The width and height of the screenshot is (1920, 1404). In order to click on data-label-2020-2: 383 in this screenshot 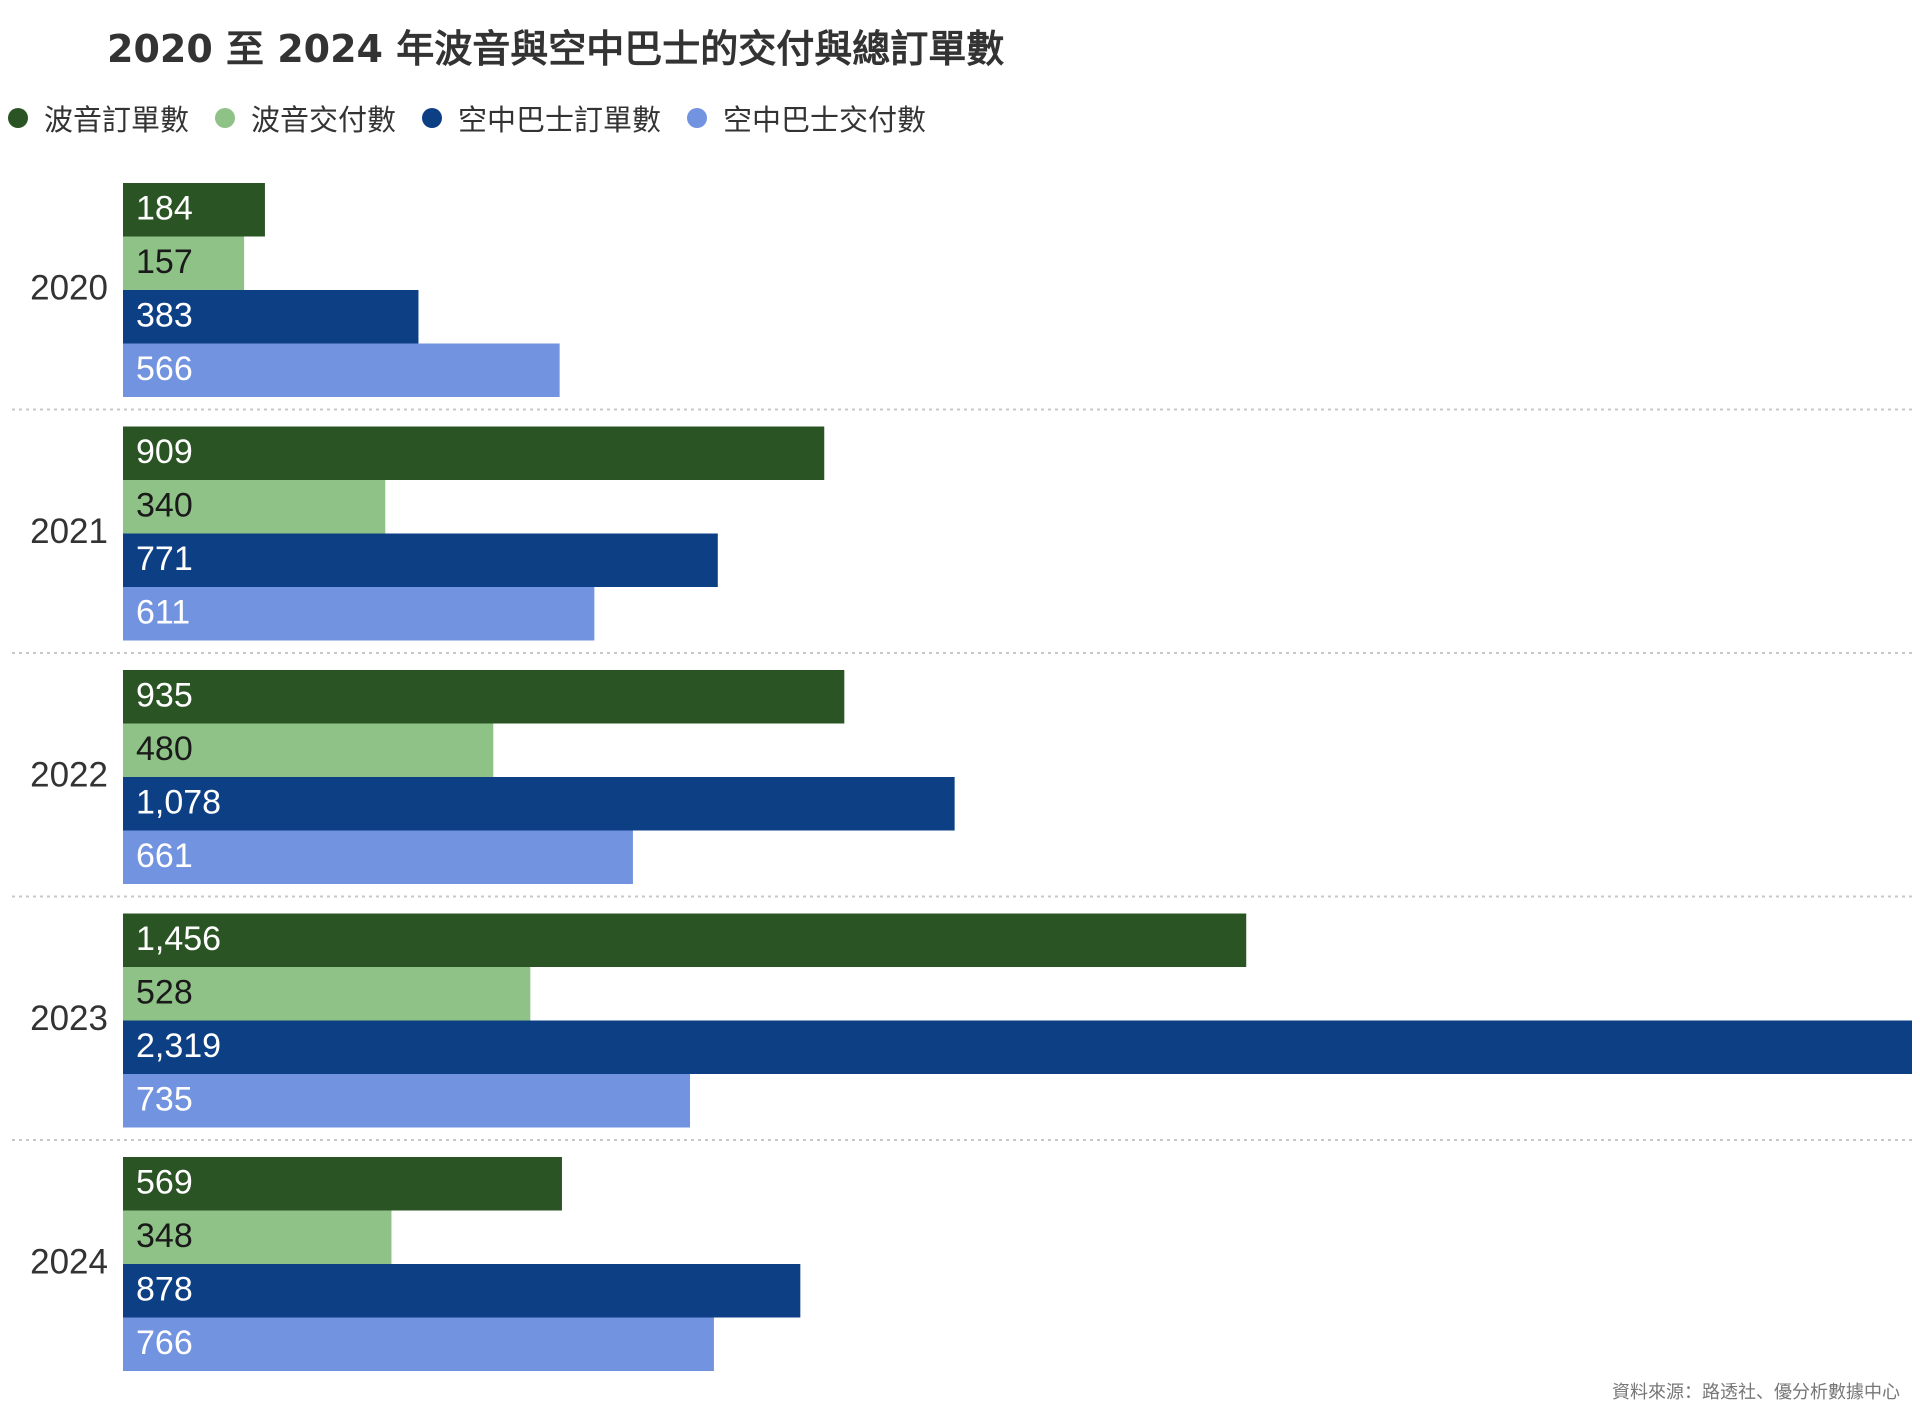, I will do `click(164, 316)`.